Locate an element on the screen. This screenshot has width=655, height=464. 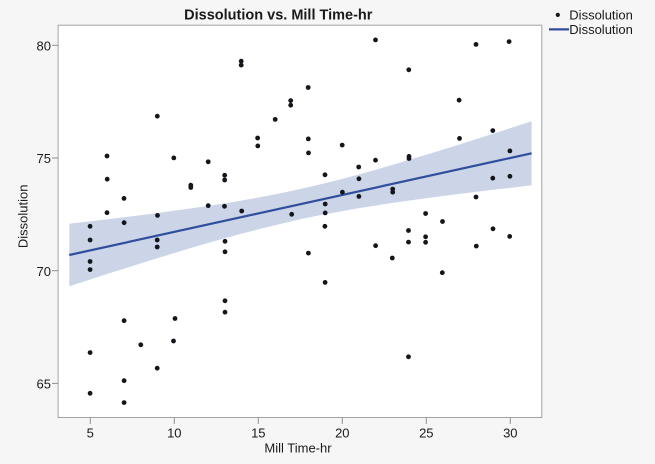
svg-text: 5 is located at coordinates (90, 432).